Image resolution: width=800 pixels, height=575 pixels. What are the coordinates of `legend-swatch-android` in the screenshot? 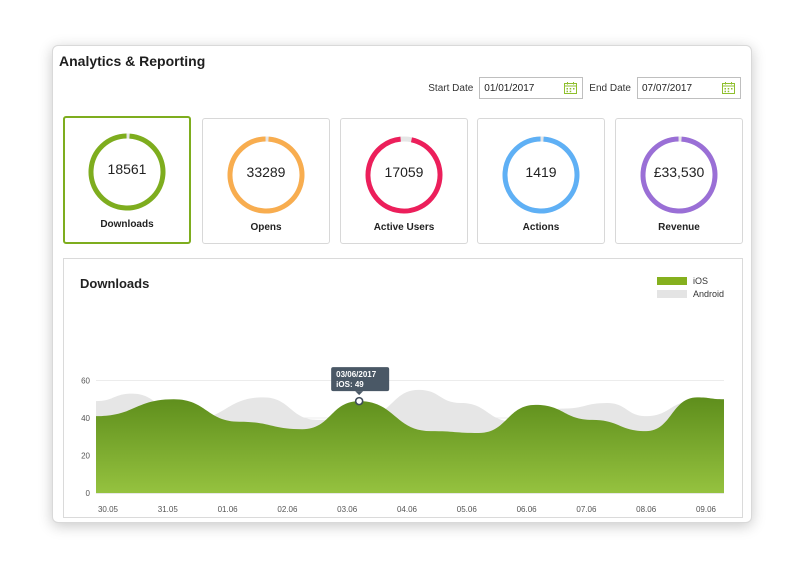 It's located at (671, 294).